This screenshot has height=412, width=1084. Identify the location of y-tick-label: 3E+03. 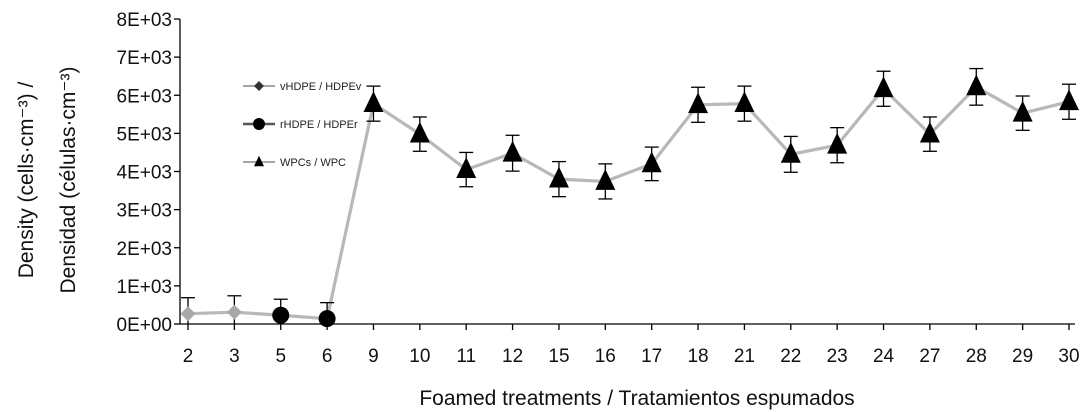
(144, 211).